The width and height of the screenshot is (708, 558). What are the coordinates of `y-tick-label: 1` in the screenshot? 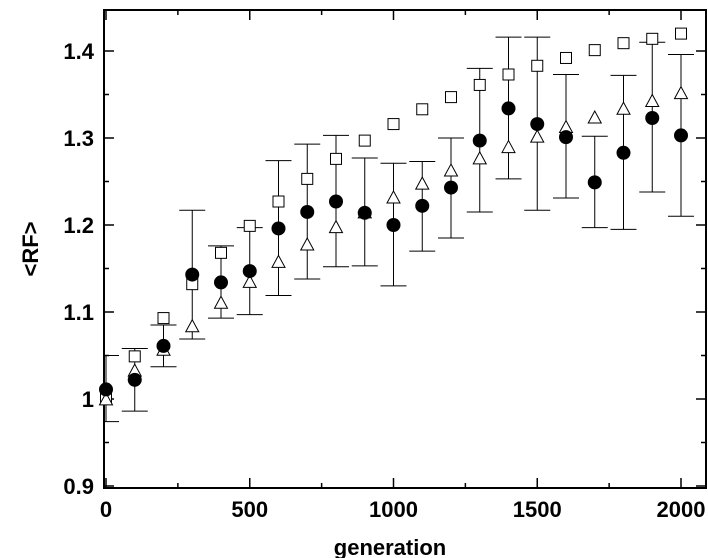 It's located at (88, 399).